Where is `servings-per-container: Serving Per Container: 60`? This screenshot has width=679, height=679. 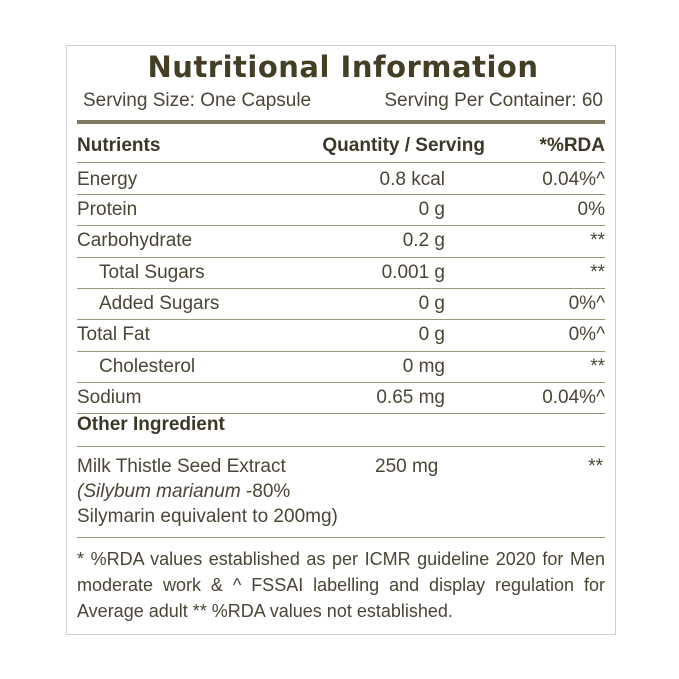 servings-per-container: Serving Per Container: 60 is located at coordinates (493, 100).